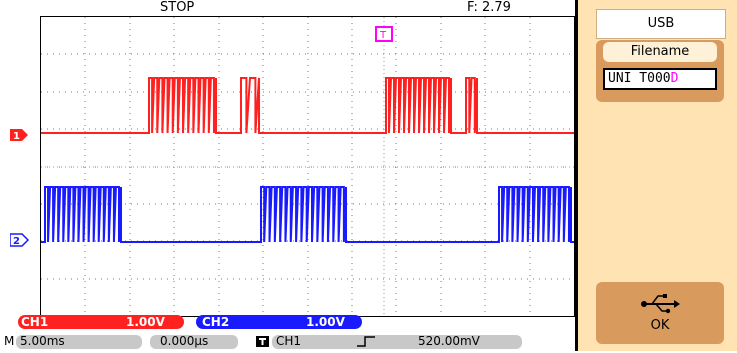 The width and height of the screenshot is (737, 353). I want to click on usb-icon, so click(660, 304).